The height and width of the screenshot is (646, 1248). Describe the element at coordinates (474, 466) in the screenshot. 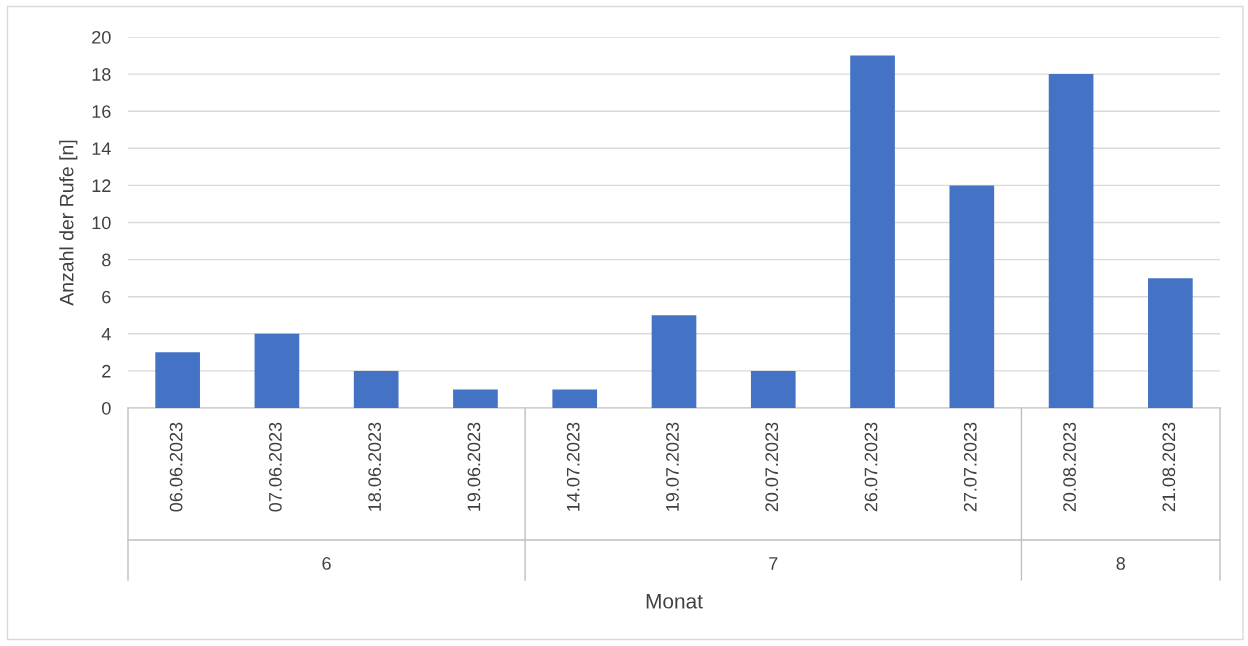

I see `x-tick-label: 19.06.2023` at that location.